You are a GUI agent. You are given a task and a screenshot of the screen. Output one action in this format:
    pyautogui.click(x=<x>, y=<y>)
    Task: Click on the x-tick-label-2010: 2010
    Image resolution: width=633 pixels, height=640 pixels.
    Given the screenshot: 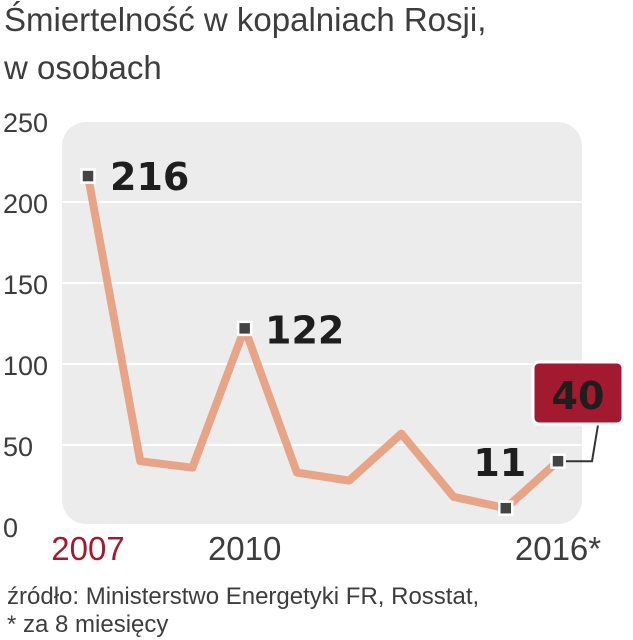 What is the action you would take?
    pyautogui.click(x=244, y=548)
    